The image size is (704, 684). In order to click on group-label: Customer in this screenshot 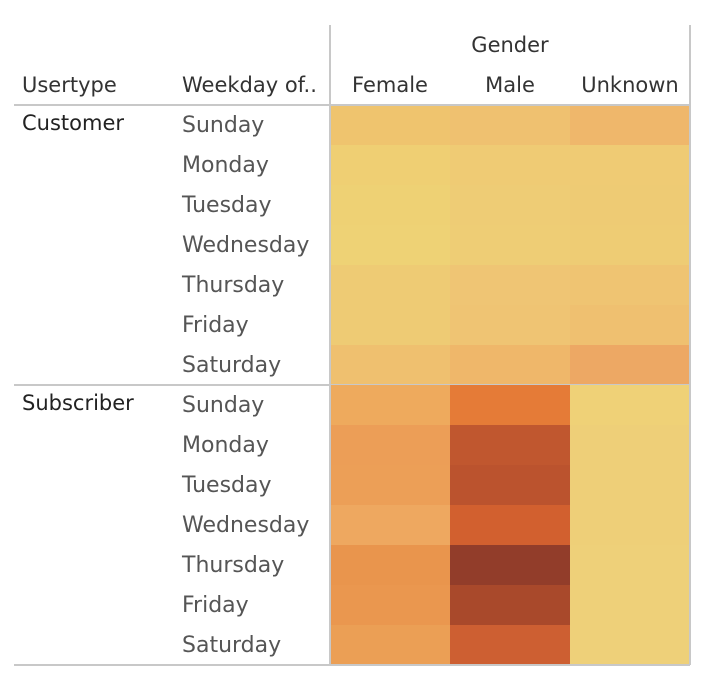, I will do `click(73, 123)`.